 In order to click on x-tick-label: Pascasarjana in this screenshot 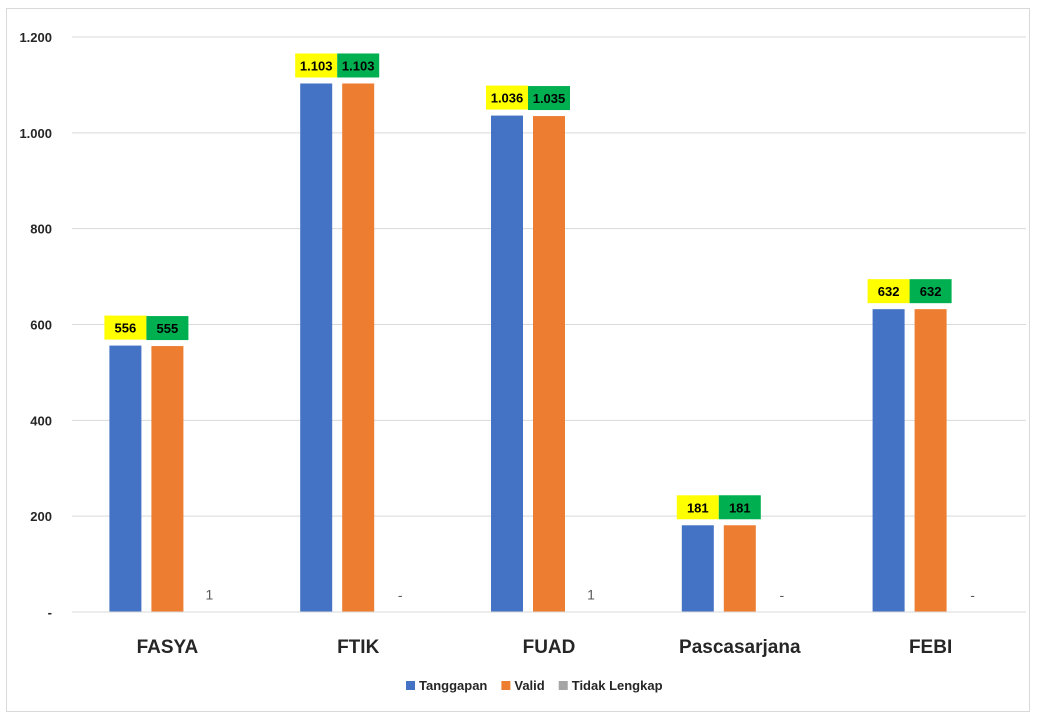, I will do `click(740, 647)`.